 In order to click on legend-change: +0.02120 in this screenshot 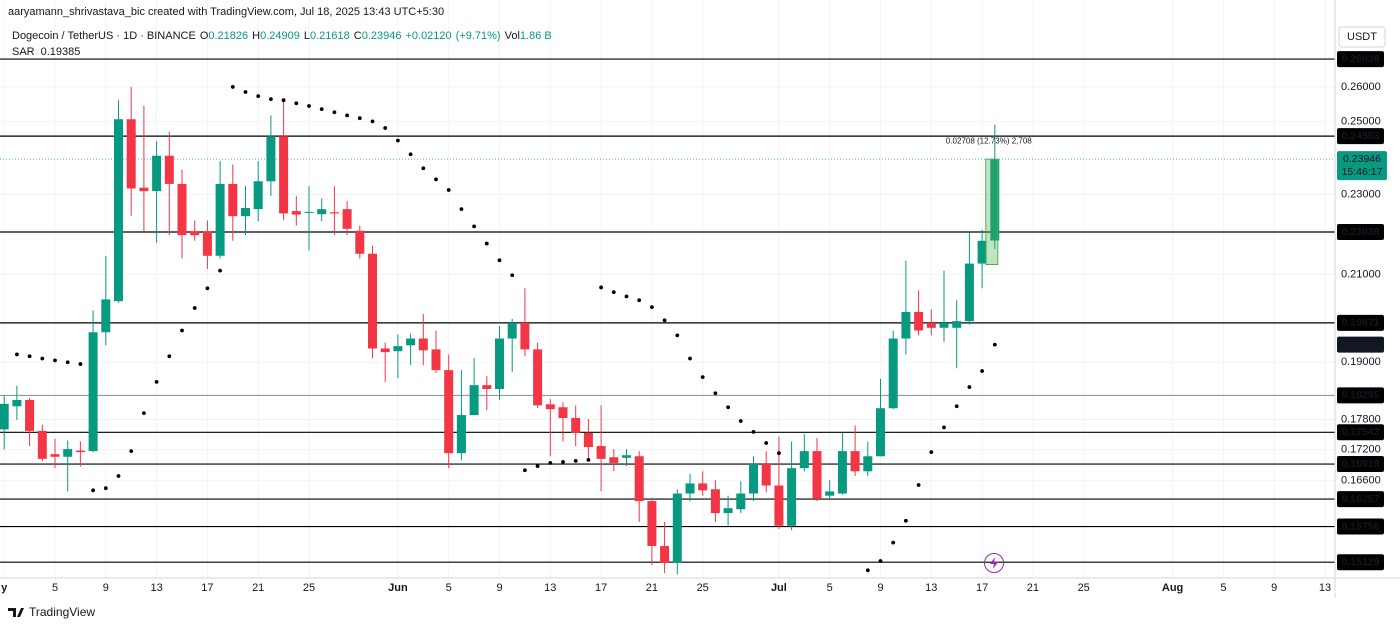, I will do `click(428, 36)`.